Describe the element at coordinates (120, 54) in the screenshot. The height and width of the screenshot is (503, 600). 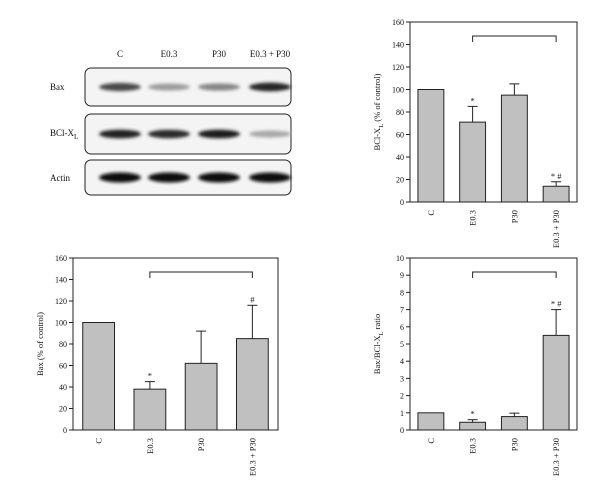
I see `blot-lane-label: C` at that location.